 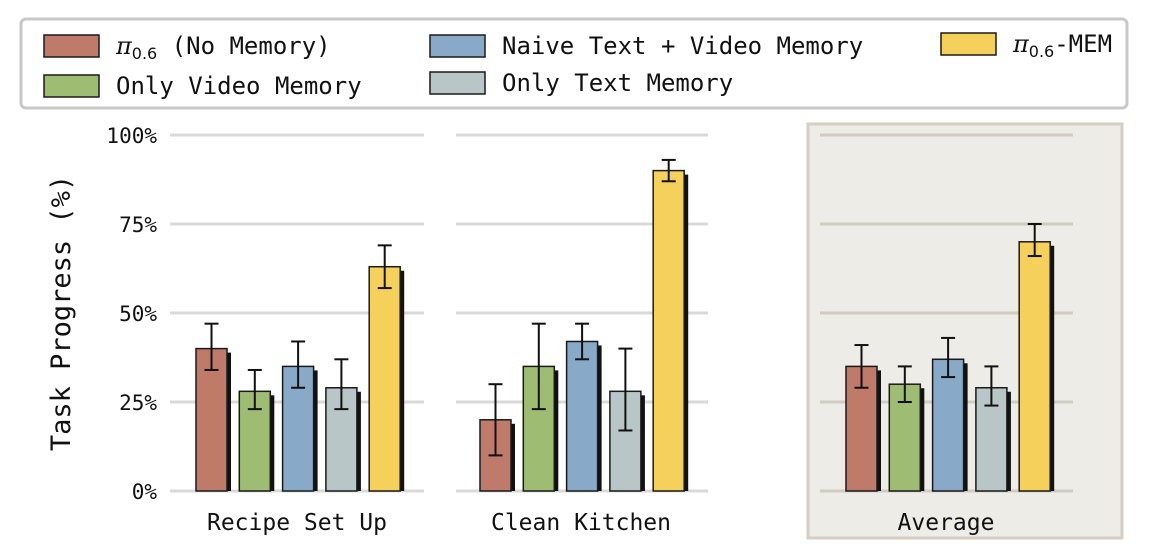 I want to click on legend-entry: Only Text Memory, so click(x=617, y=83).